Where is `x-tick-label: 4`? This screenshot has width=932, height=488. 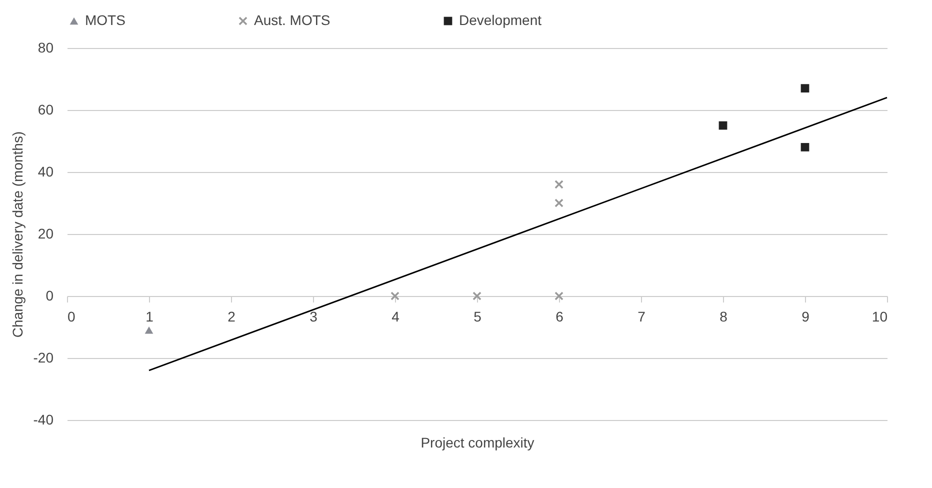
x-tick-label: 4 is located at coordinates (396, 316).